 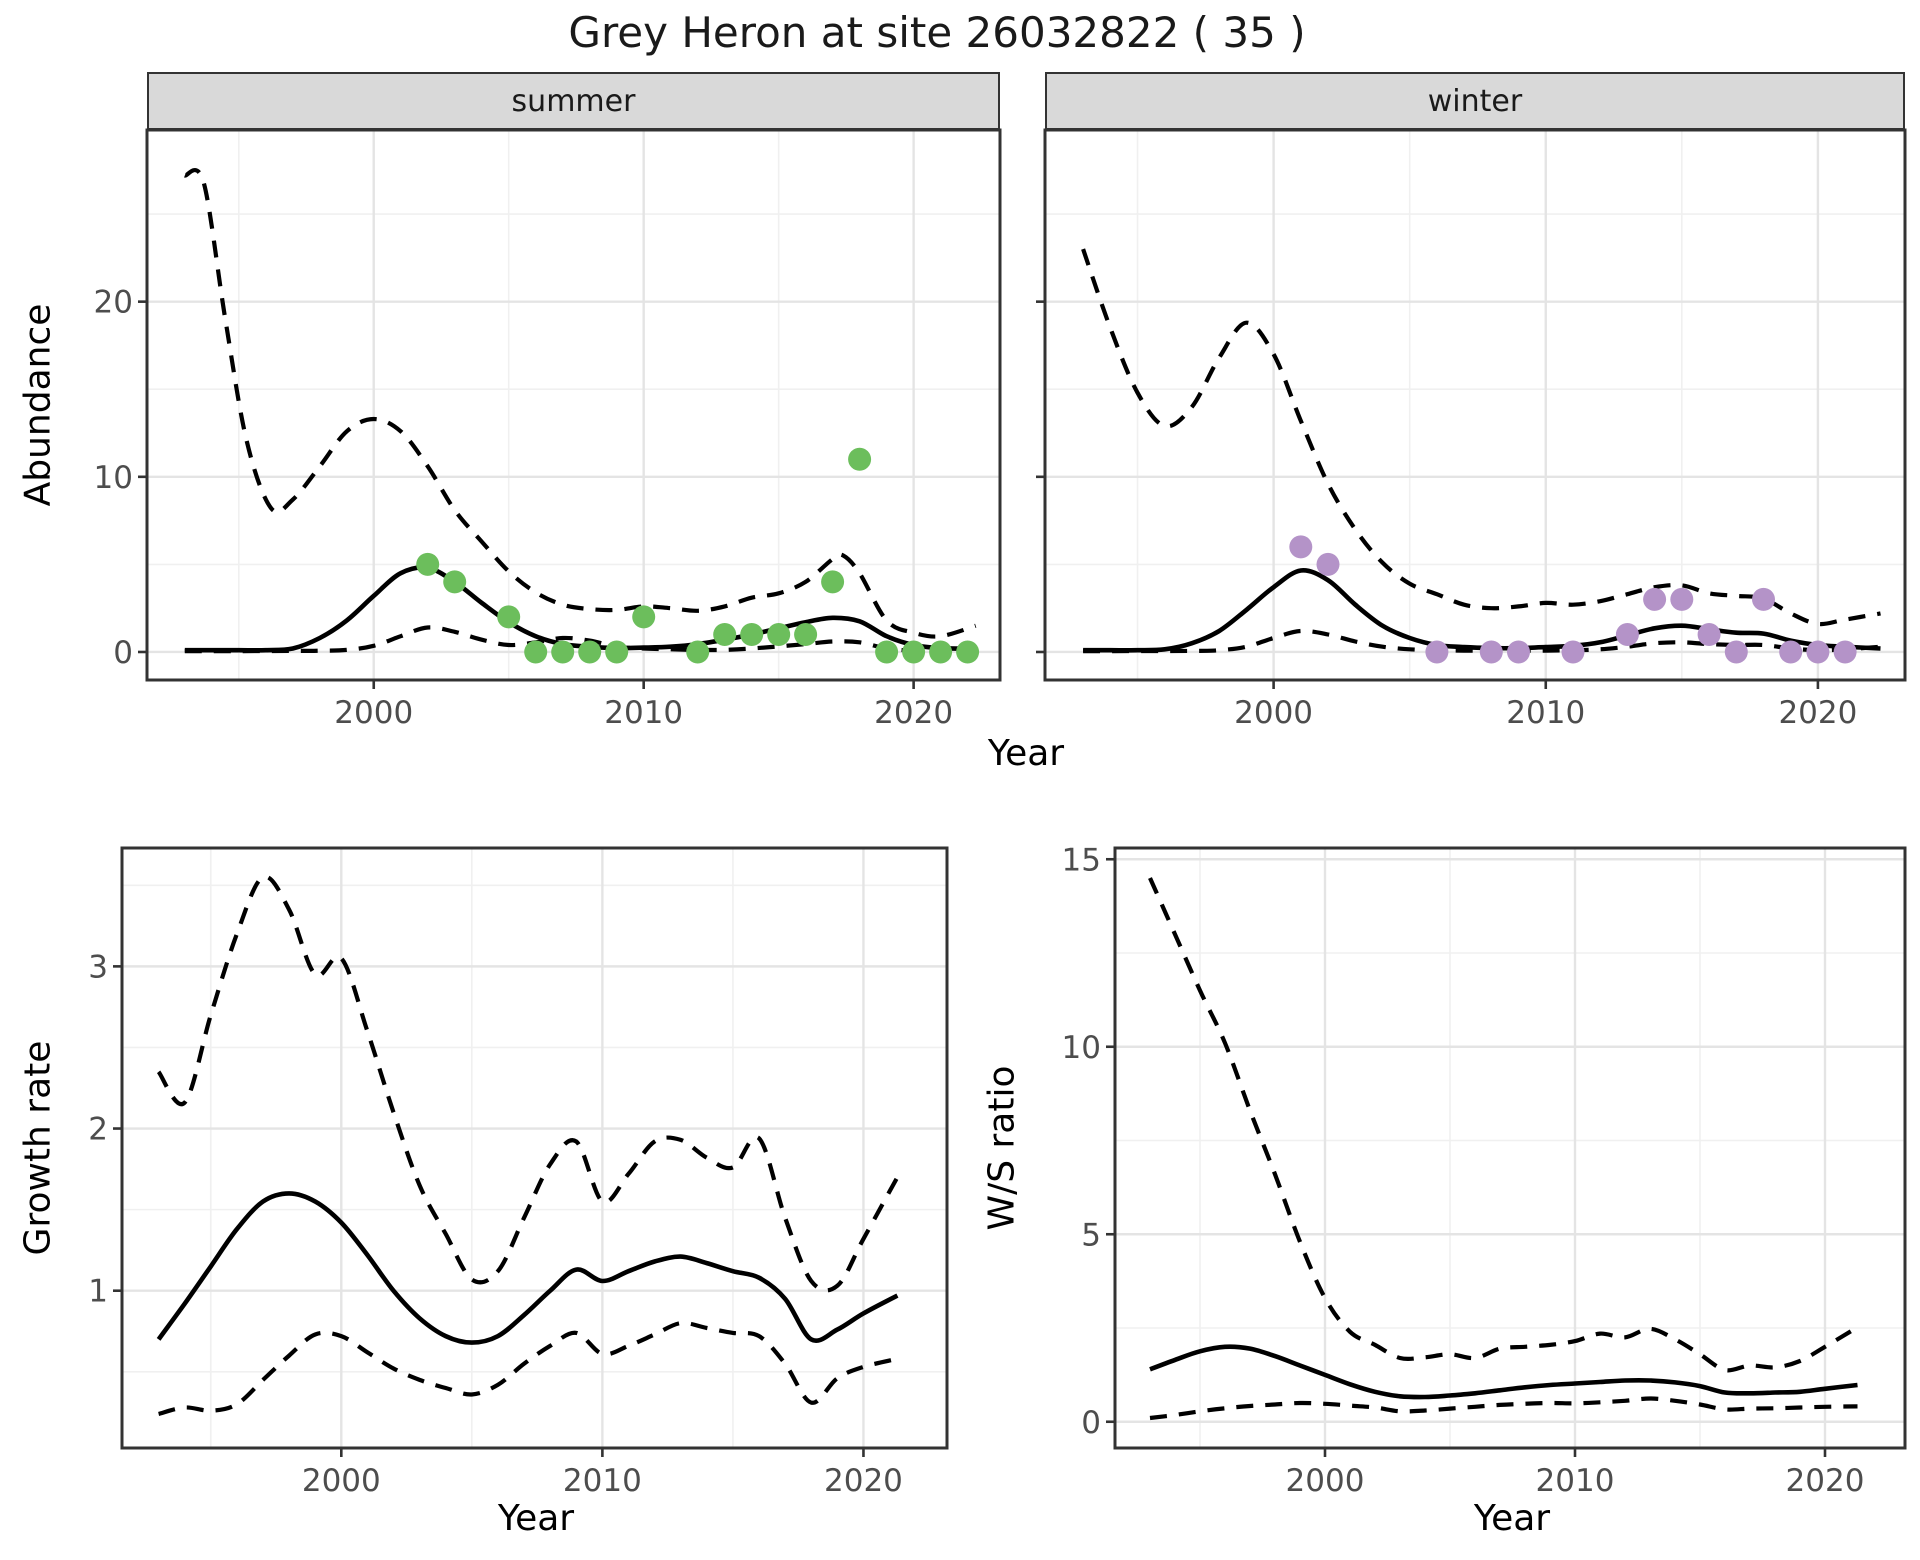 I want to click on y-axis-title-abundance: Abundance, so click(x=38, y=405).